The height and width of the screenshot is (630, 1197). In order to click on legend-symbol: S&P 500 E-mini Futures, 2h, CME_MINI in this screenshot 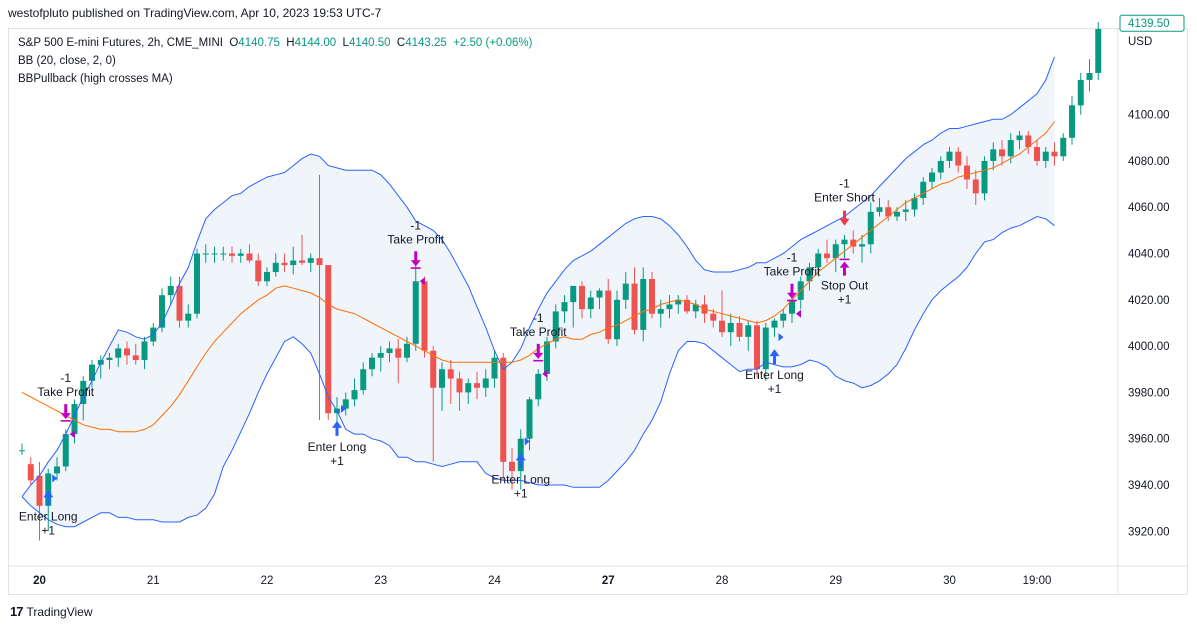, I will do `click(120, 43)`.